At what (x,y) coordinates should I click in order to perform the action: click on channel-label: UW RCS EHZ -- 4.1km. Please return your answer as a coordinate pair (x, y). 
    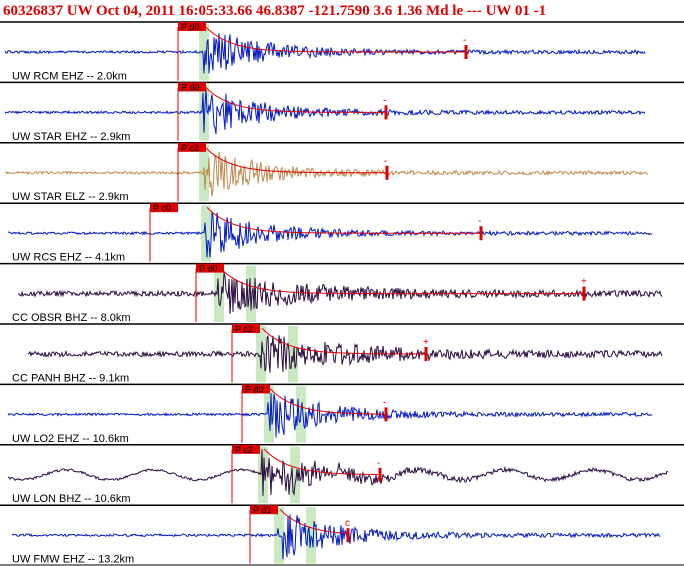
    Looking at the image, I should click on (68, 258).